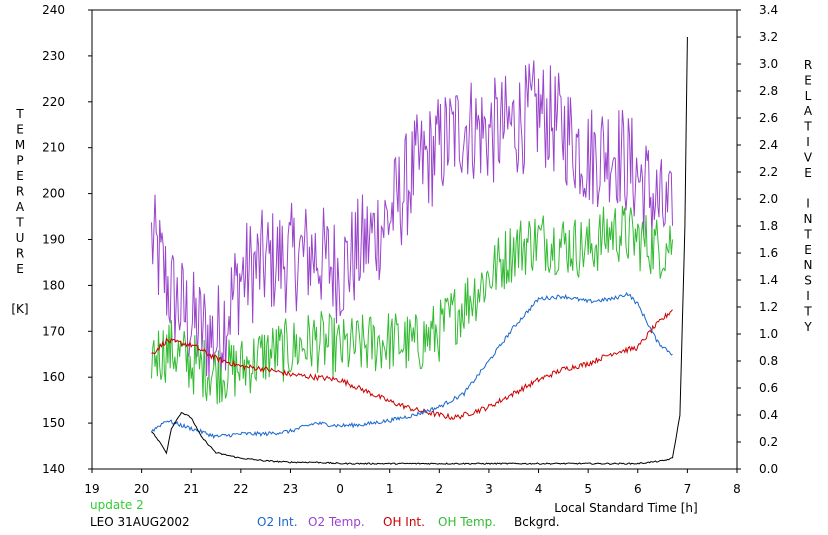  Describe the element at coordinates (539, 489) in the screenshot. I see `x-tick-label: 4` at that location.